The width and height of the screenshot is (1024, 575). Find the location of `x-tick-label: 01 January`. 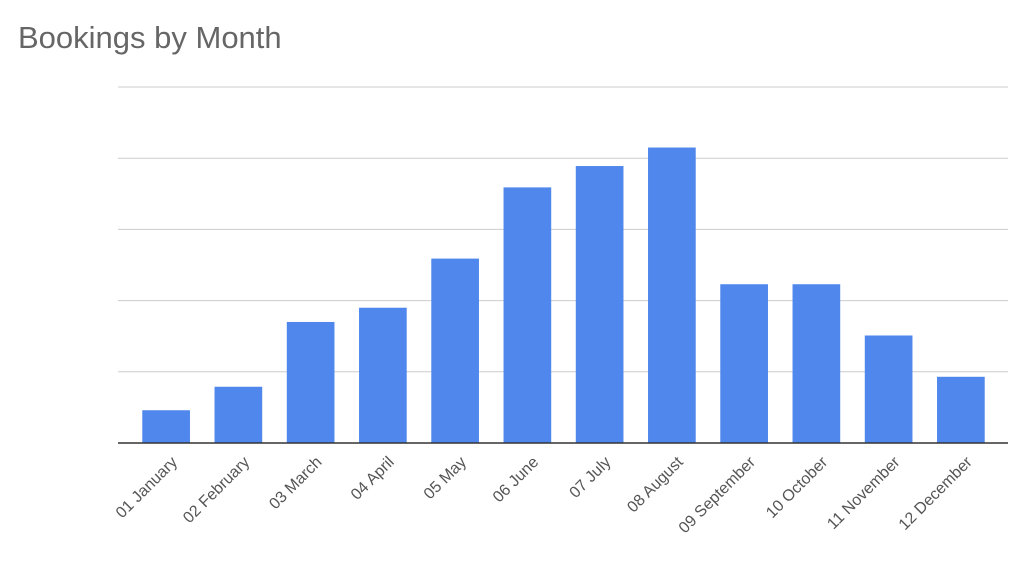

x-tick-label: 01 January is located at coordinates (147, 488).